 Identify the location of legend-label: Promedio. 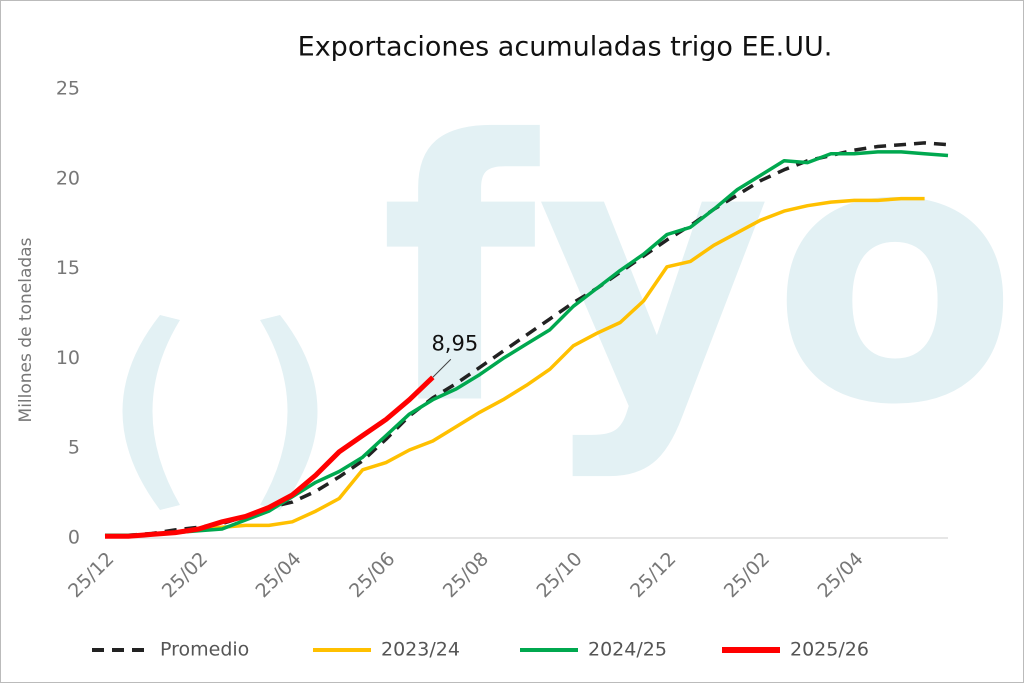
(204, 650).